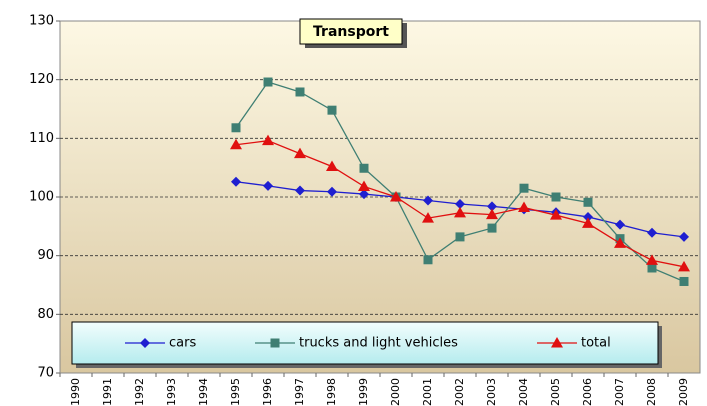  Describe the element at coordinates (45, 314) in the screenshot. I see `y-tick-label: 80` at that location.